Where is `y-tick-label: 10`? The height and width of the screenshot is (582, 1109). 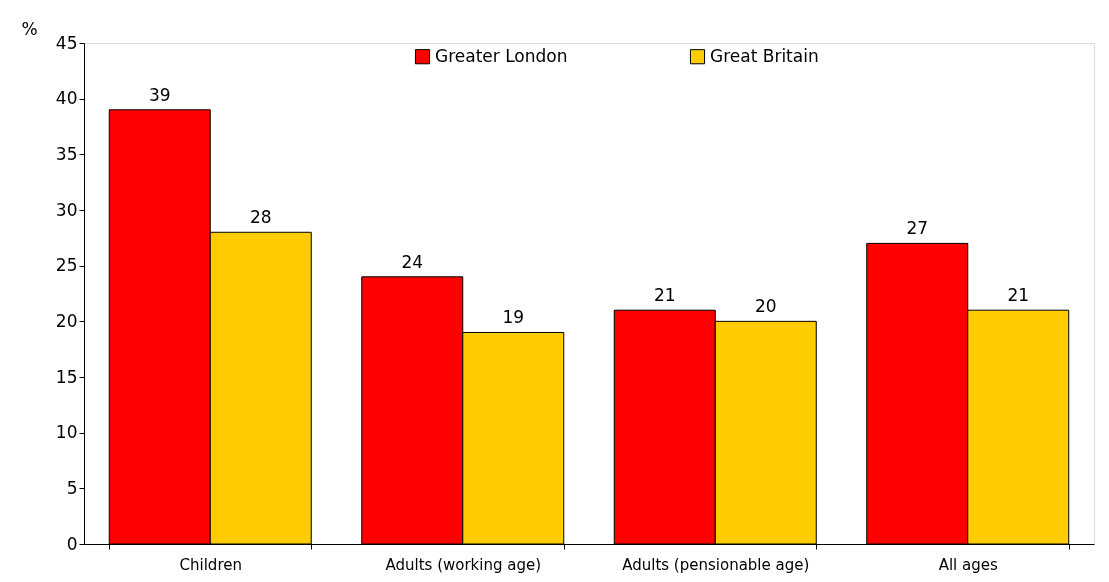
y-tick-label: 10 is located at coordinates (66, 432).